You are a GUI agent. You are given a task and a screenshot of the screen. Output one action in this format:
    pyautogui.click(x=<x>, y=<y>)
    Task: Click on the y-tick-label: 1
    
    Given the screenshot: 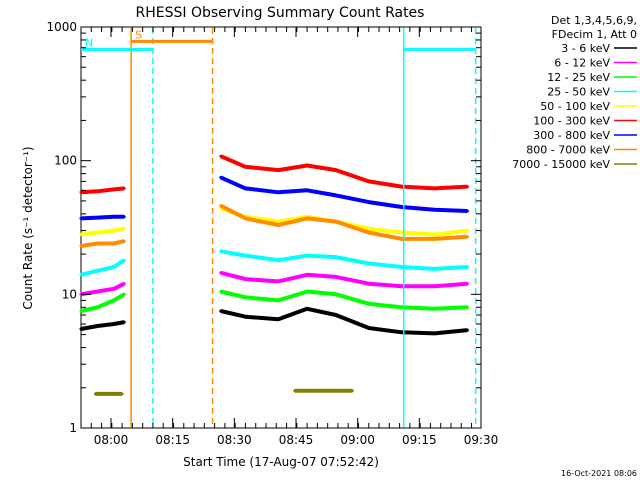 What is the action you would take?
    pyautogui.click(x=73, y=428)
    